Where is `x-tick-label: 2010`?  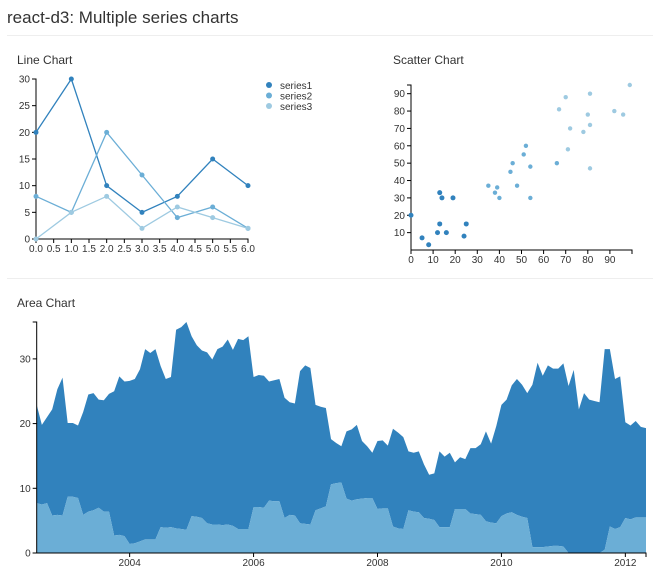 x-tick-label: 2010 is located at coordinates (501, 563).